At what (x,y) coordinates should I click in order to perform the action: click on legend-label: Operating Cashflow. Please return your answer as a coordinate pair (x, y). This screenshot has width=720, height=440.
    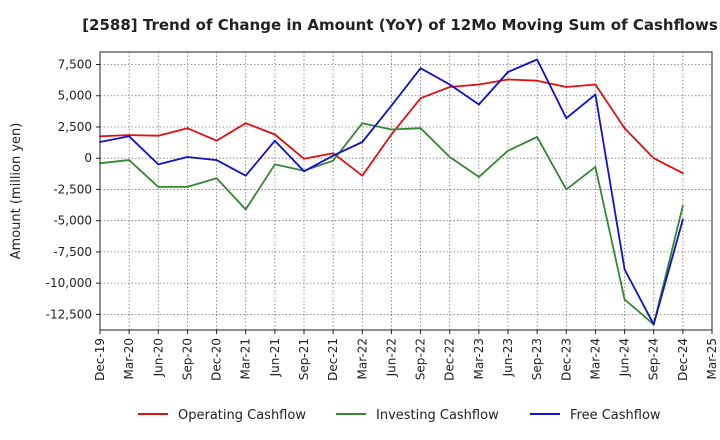
    Looking at the image, I should click on (242, 415).